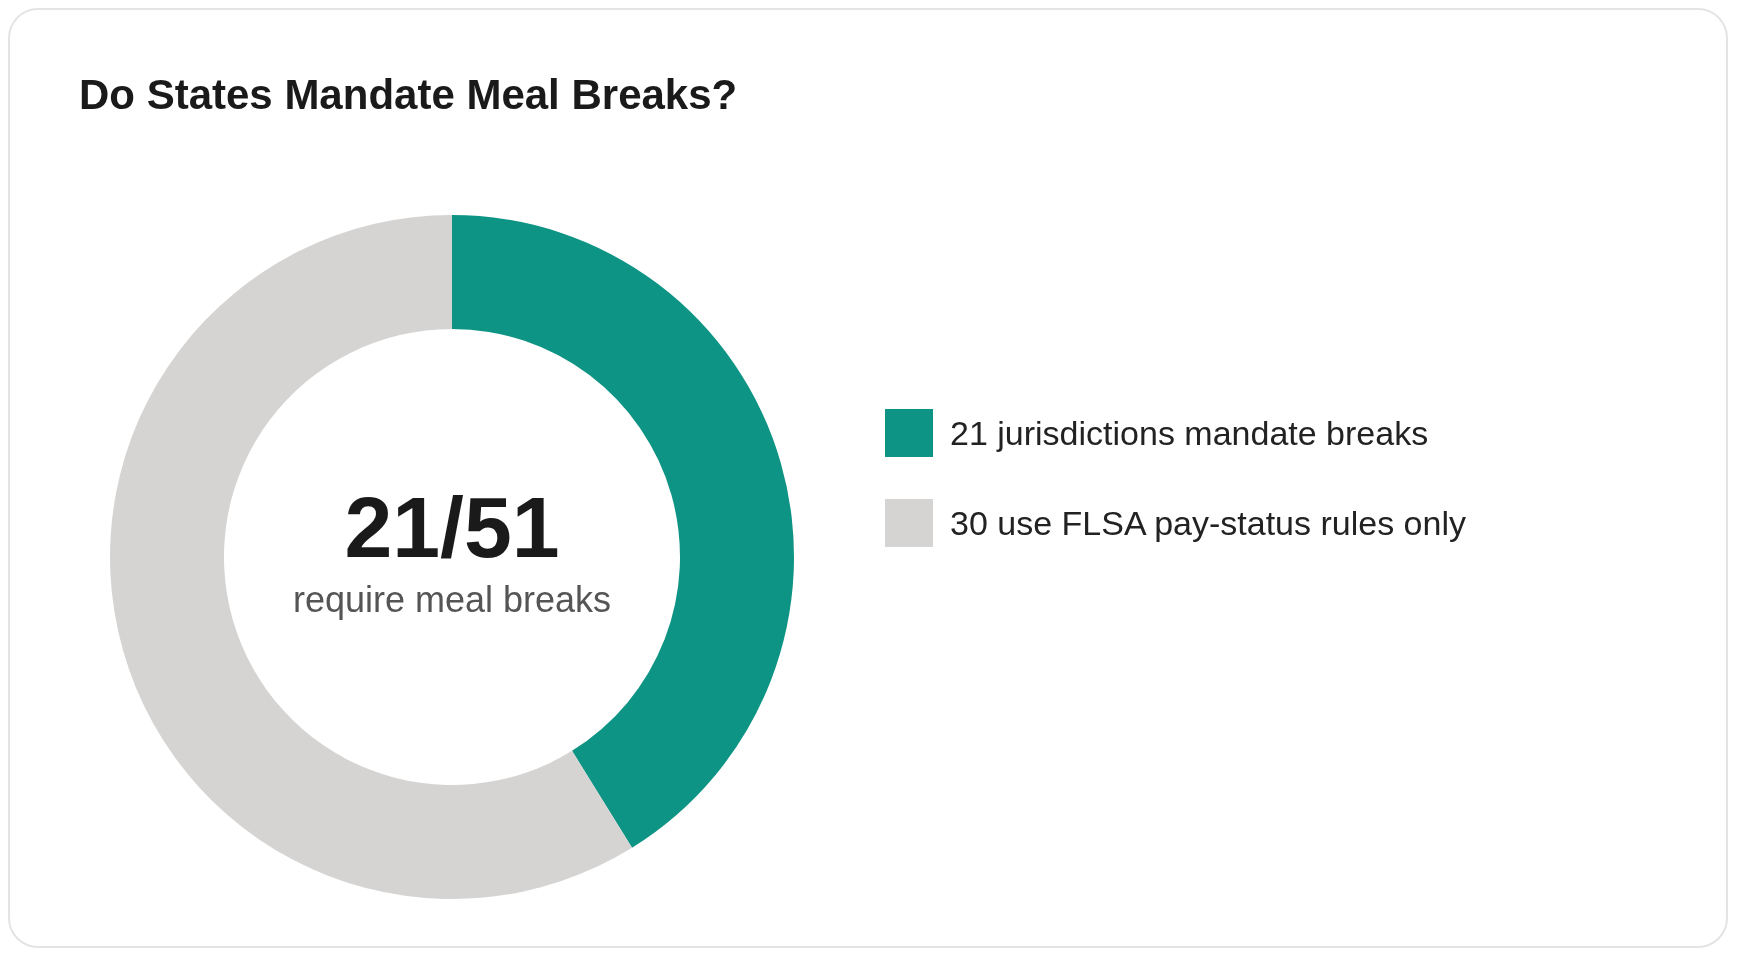 The image size is (1740, 960). Describe the element at coordinates (1189, 433) in the screenshot. I see `legend-label: 21 jurisdictions mandate breaks` at that location.